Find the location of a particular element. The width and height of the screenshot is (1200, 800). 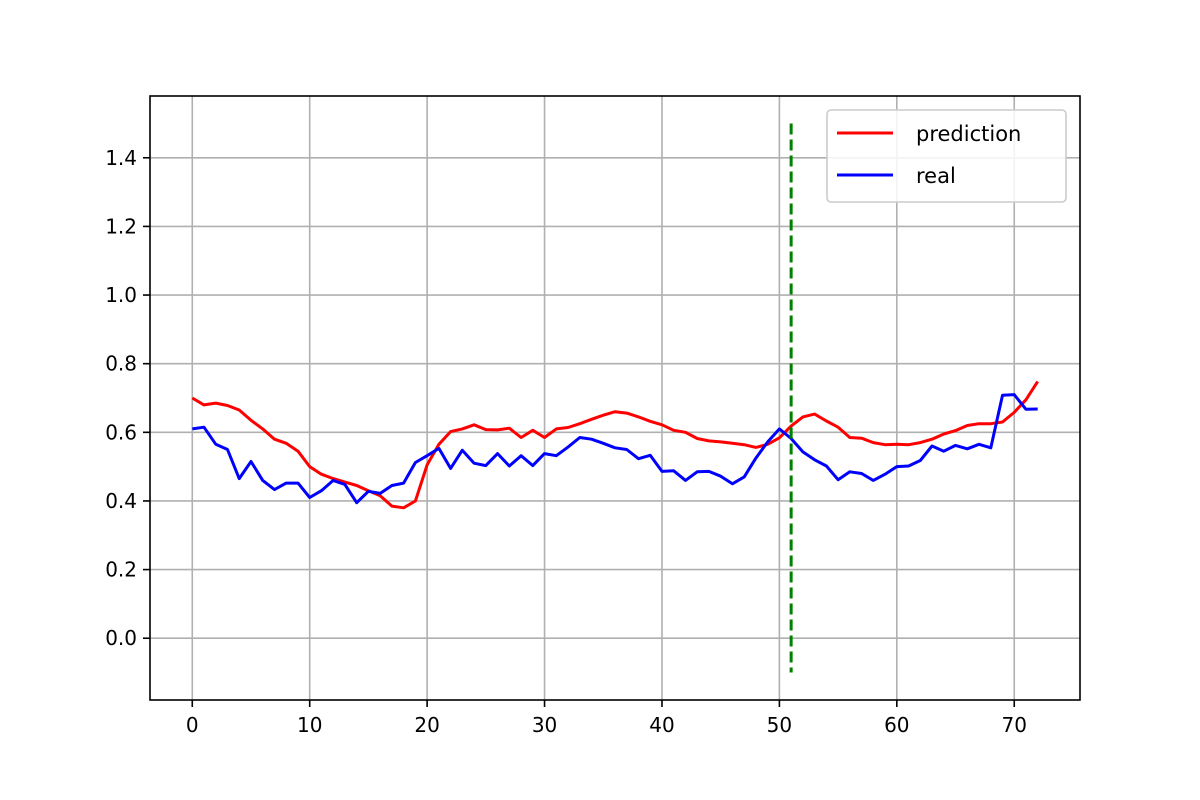

series-line-prediction is located at coordinates (615, 445).